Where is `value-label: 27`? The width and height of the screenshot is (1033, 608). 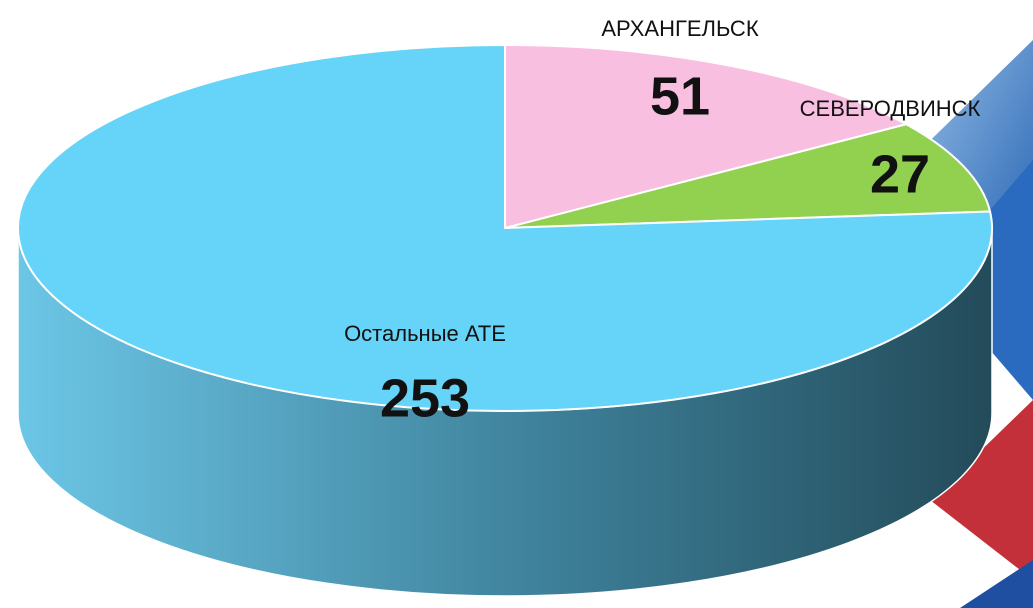
value-label: 27 is located at coordinates (900, 174).